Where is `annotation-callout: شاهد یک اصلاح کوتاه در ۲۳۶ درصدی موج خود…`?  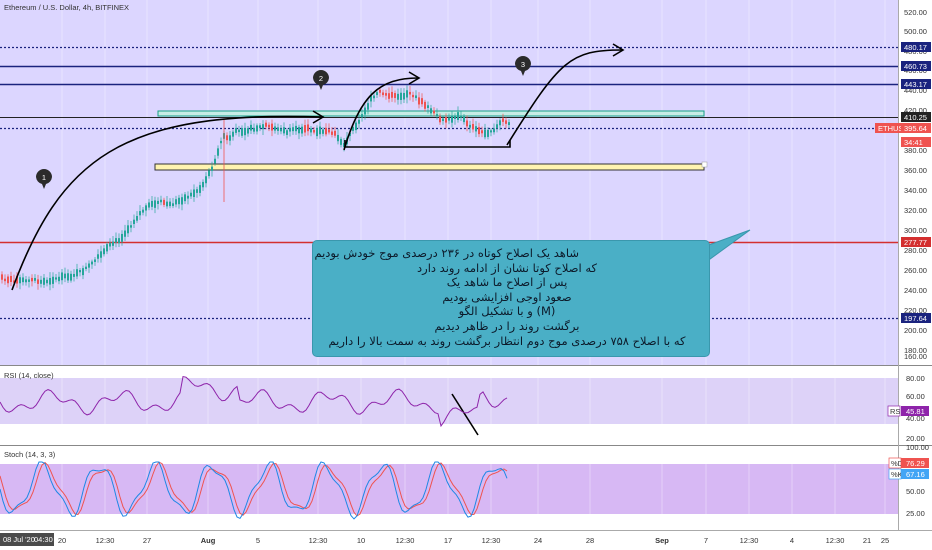 annotation-callout: شاهد یک اصلاح کوتاه در ۲۳۶ درصدی موج خود… is located at coordinates (511, 298).